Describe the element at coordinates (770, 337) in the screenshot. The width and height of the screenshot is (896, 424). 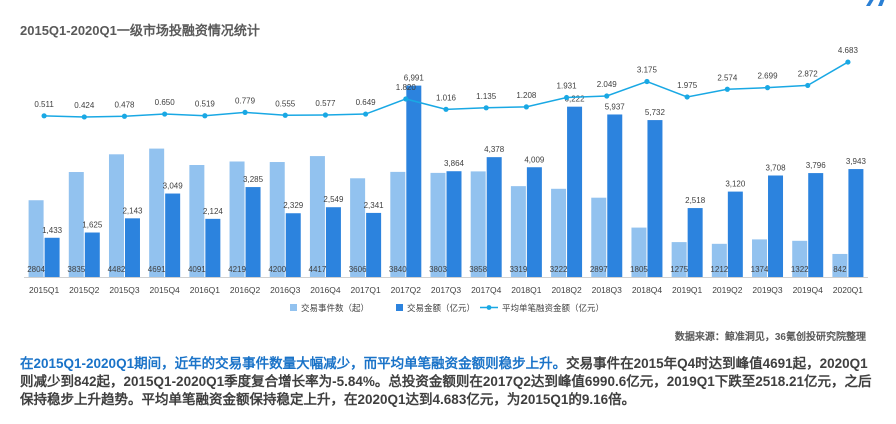
I see `source-note: 数据来源：鲸准洞见，36氪创投研究院整理` at that location.